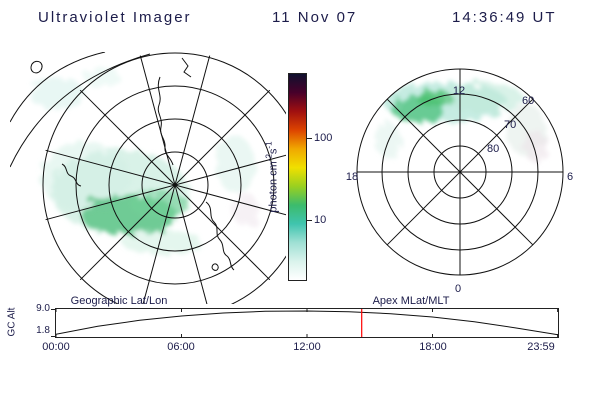 The image size is (600, 400). Describe the element at coordinates (517, 398) in the screenshot. I see `status-glat: GLat: -77.7` at that location.